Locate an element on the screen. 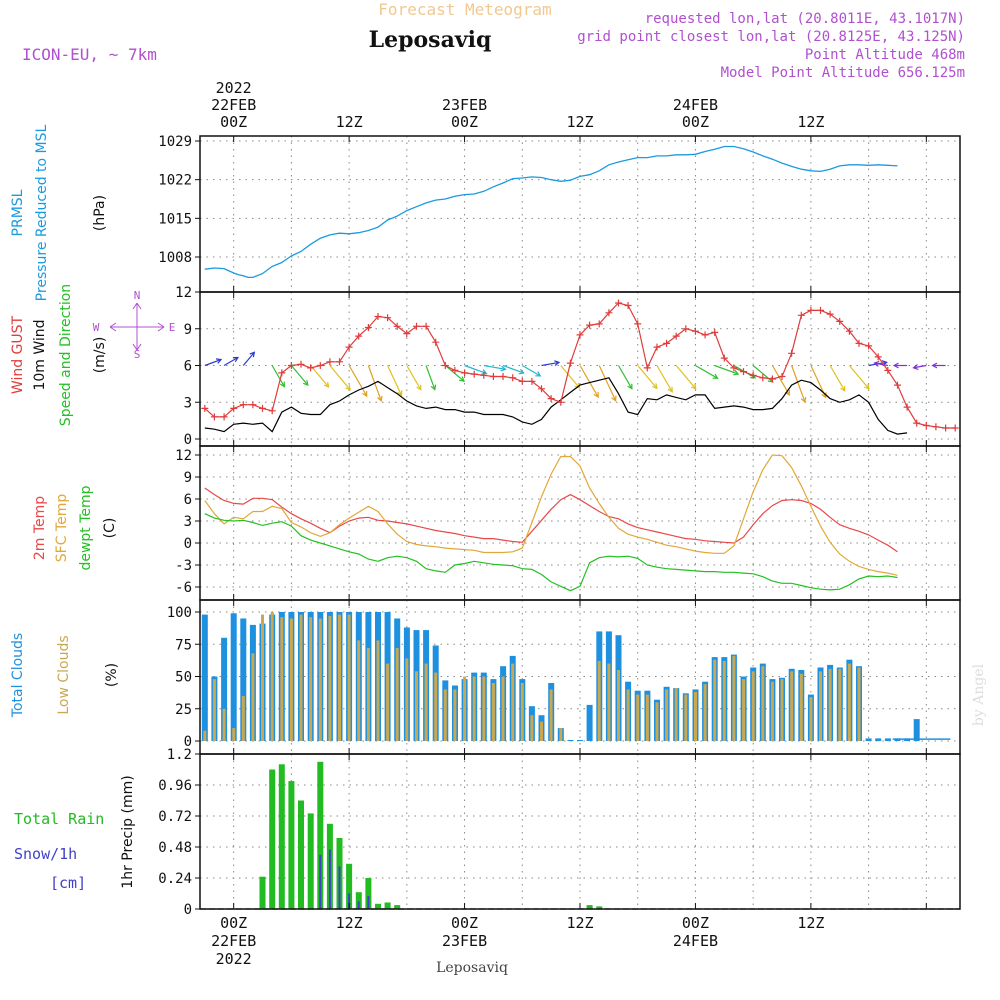 This screenshot has width=1000, height=1000. time-label-bottom: 12Z is located at coordinates (349, 923).